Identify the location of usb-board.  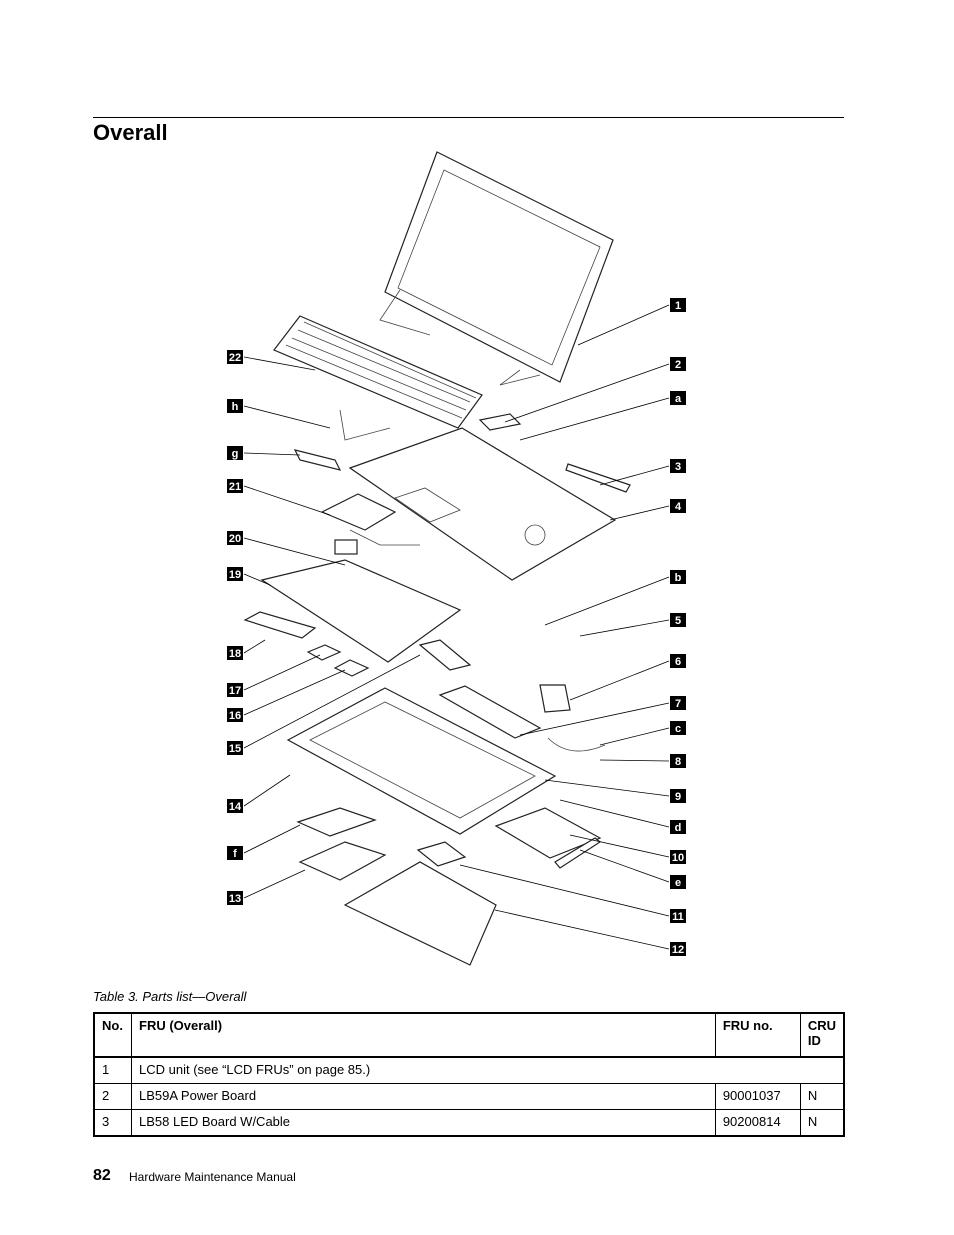
(555, 698).